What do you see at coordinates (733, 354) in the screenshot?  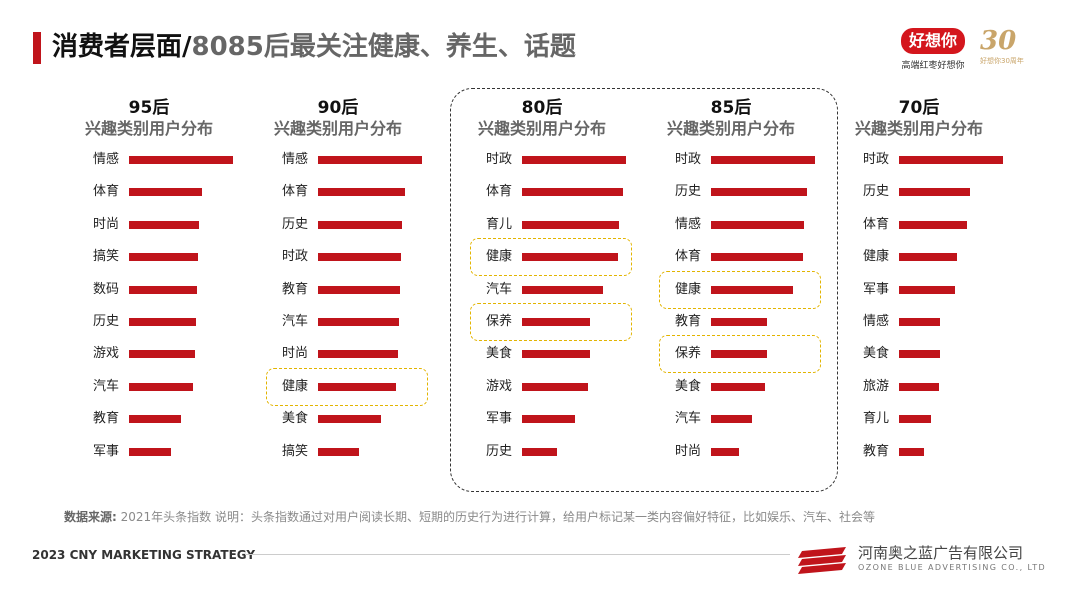 I see `chart-row: 保养` at bounding box center [733, 354].